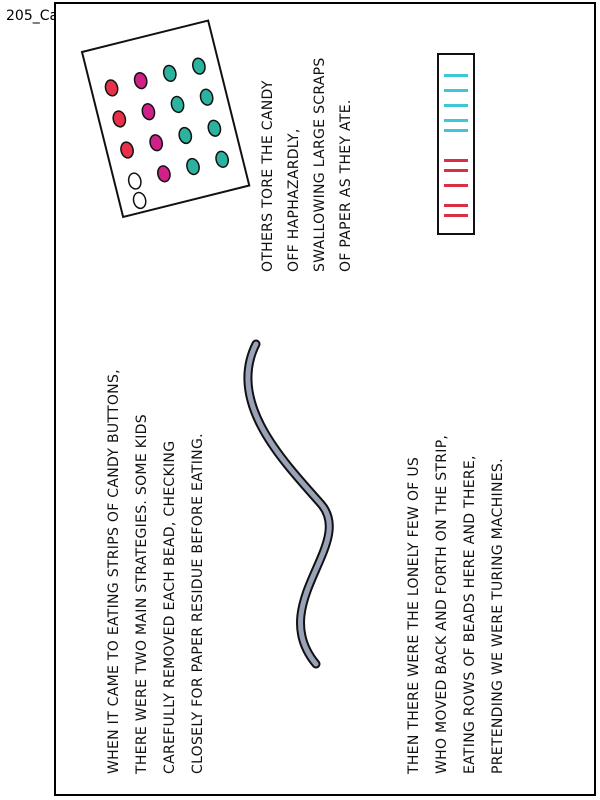 The image size is (600, 800). I want to click on wavy-candy-strip, so click(288, 504).